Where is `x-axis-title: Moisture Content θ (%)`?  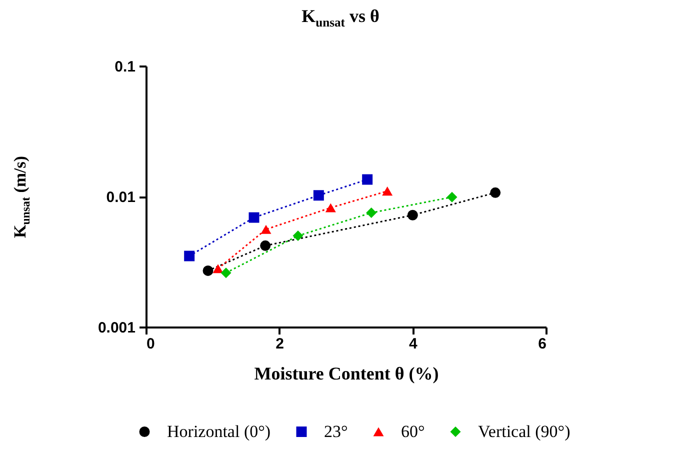
x-axis-title: Moisture Content θ (%) is located at coordinates (346, 374).